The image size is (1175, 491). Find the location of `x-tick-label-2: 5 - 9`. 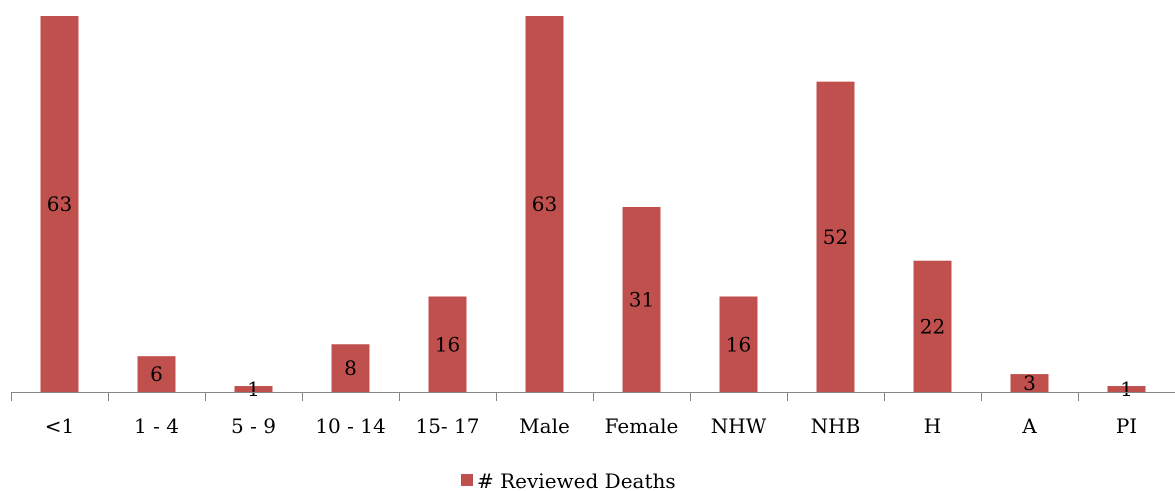

x-tick-label-2: 5 - 9 is located at coordinates (253, 426).